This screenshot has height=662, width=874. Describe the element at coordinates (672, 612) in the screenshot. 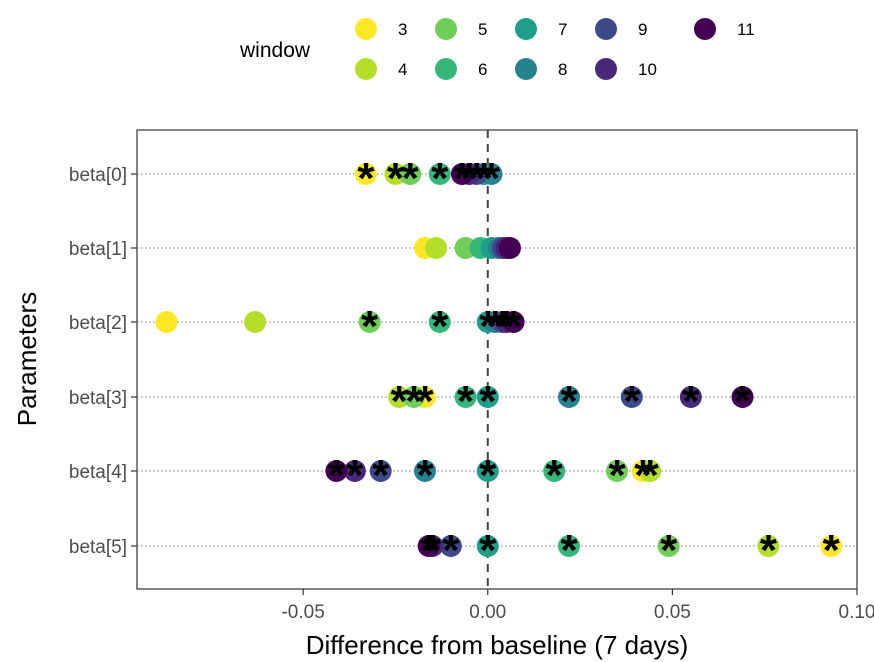

I see `x-tick-label: 0.05` at that location.